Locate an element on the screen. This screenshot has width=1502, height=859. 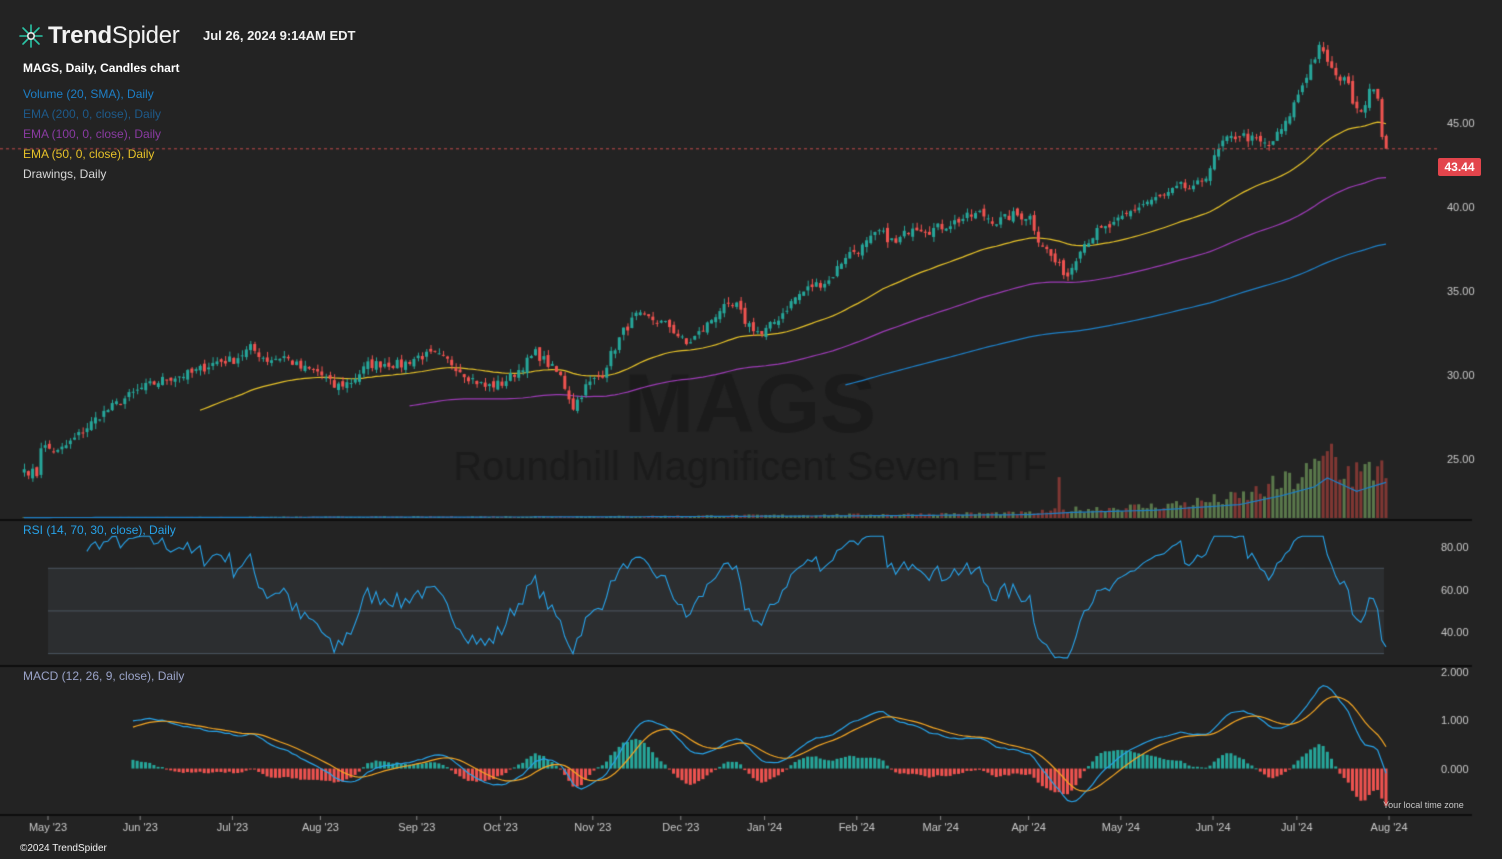
timestamp: Jul 26, 2024 9:14AM EDT is located at coordinates (279, 35).